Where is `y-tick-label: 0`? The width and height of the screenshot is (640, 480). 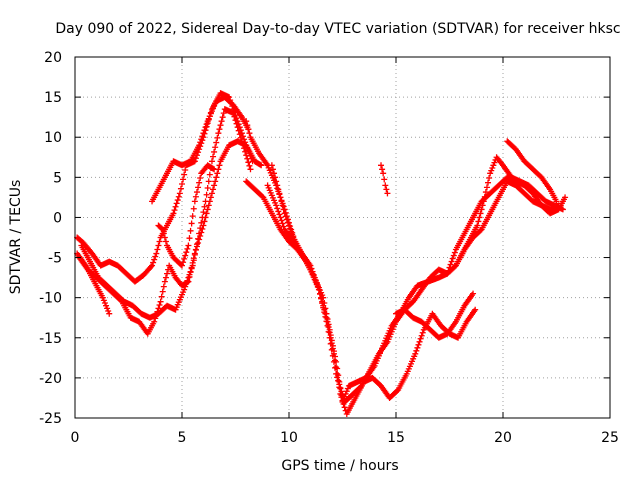
y-tick-label: 0 is located at coordinates (57, 218).